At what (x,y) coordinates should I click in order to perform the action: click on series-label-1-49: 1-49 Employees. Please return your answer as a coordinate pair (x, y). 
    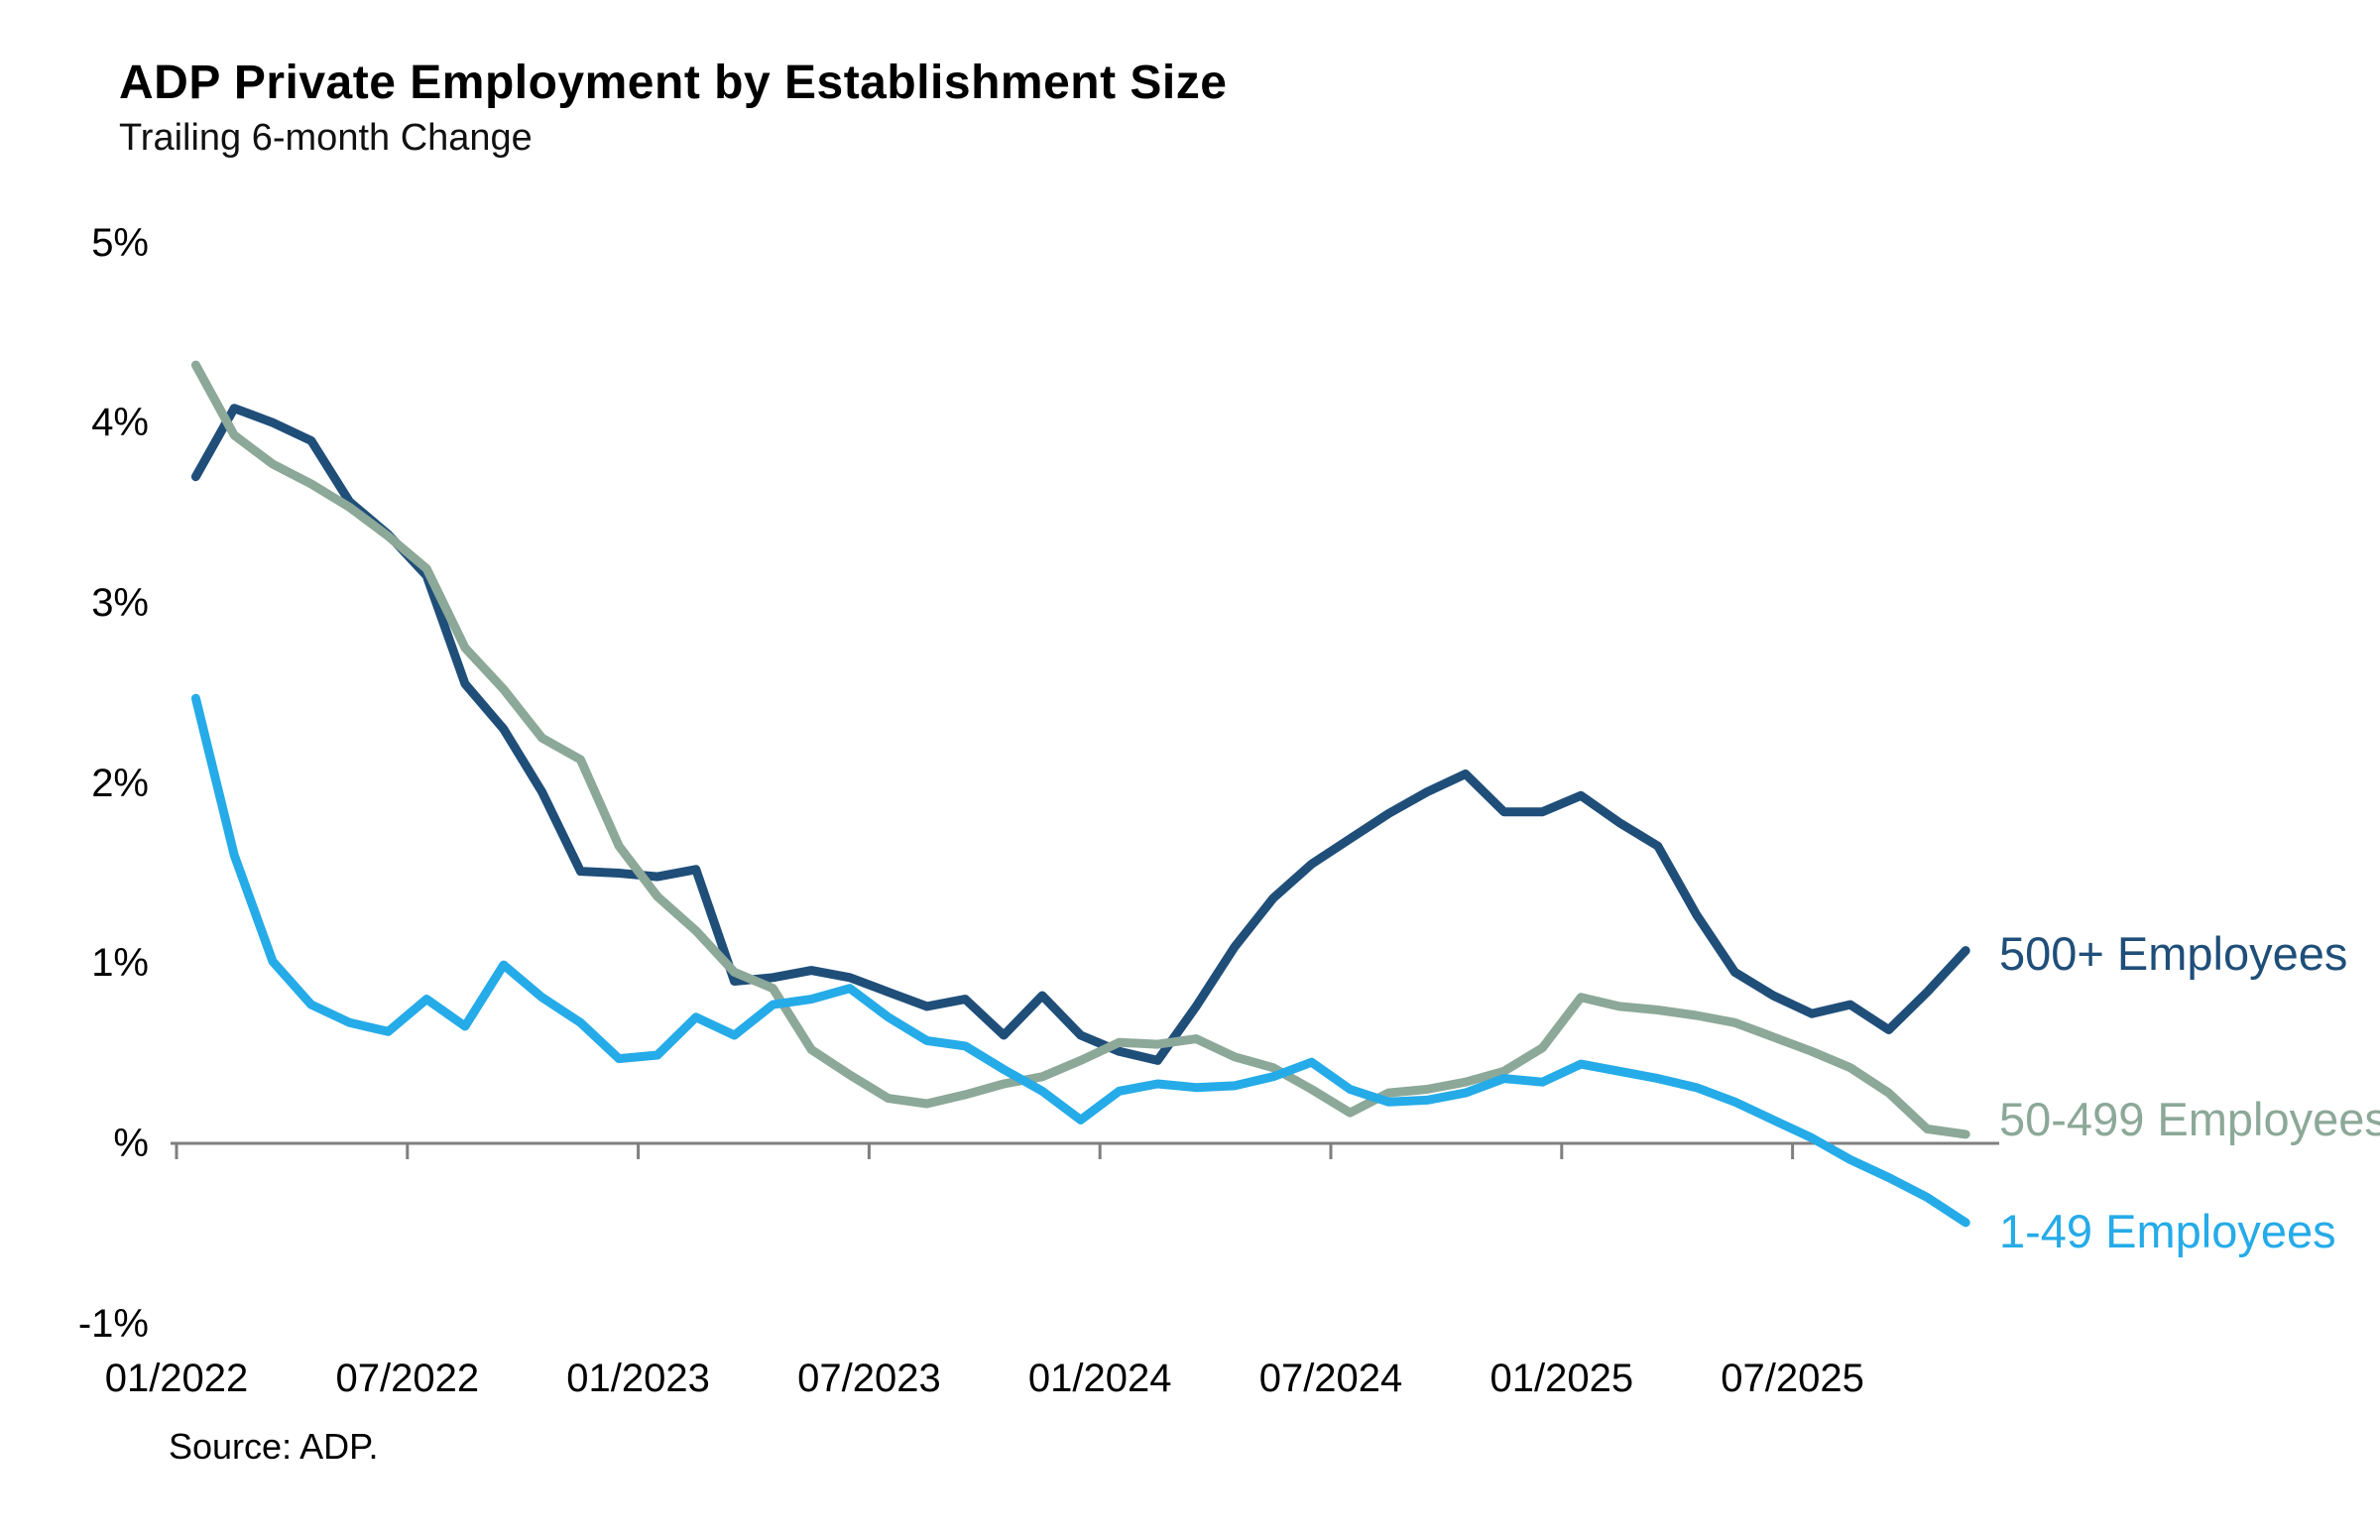
    Looking at the image, I should click on (2167, 1231).